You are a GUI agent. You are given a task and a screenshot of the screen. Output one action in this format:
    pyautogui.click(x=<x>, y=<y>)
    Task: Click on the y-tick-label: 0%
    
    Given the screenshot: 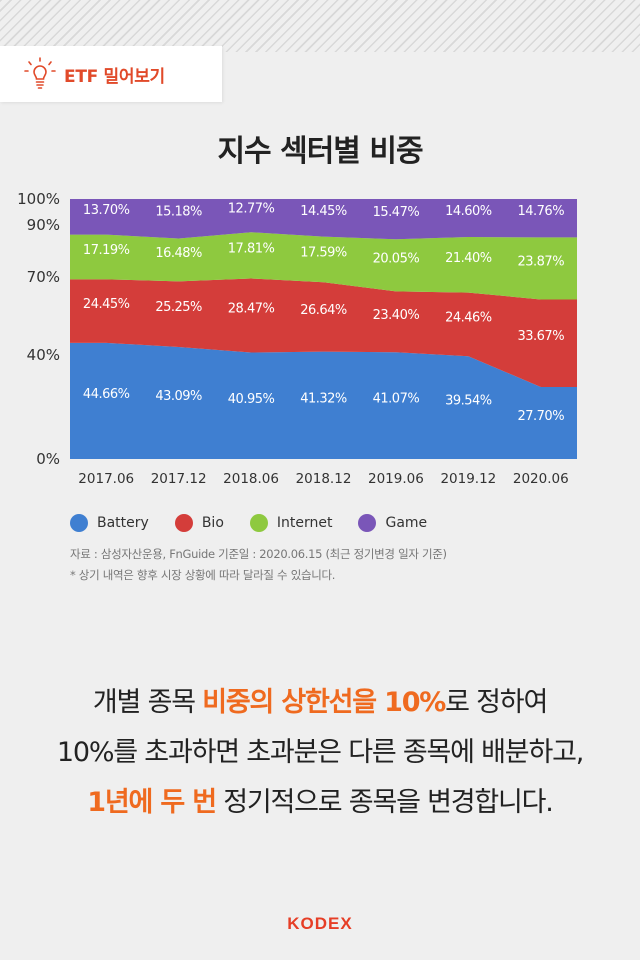 What is the action you would take?
    pyautogui.click(x=48, y=459)
    